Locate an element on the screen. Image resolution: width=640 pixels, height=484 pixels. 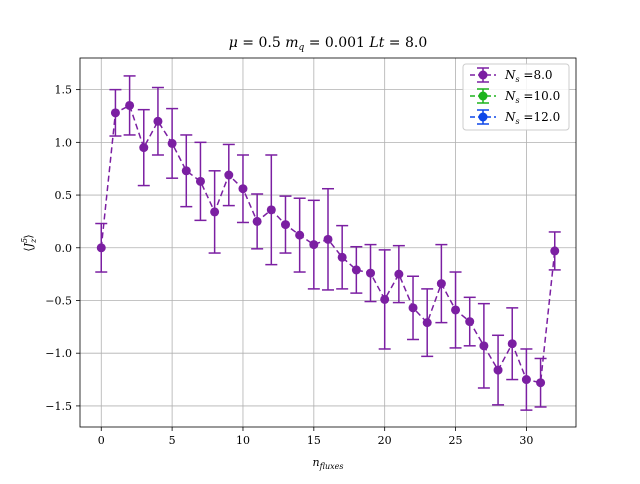
legend-label-subscript-1: s is located at coordinates (518, 100).